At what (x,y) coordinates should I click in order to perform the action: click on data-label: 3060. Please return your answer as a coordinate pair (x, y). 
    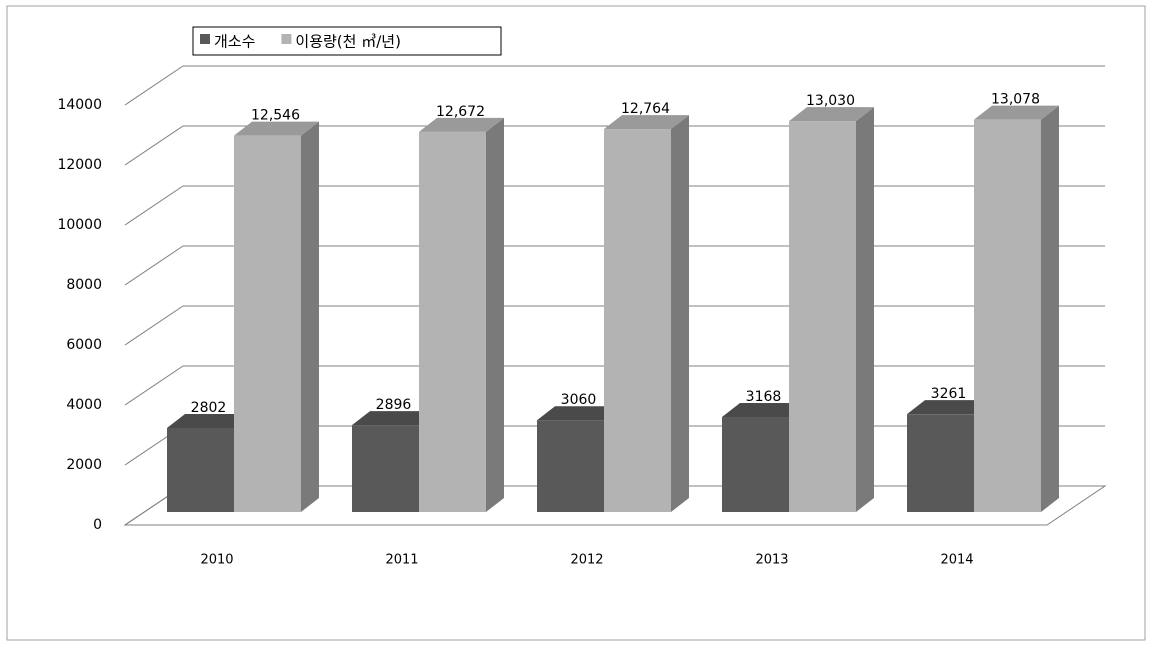
    Looking at the image, I should click on (579, 400).